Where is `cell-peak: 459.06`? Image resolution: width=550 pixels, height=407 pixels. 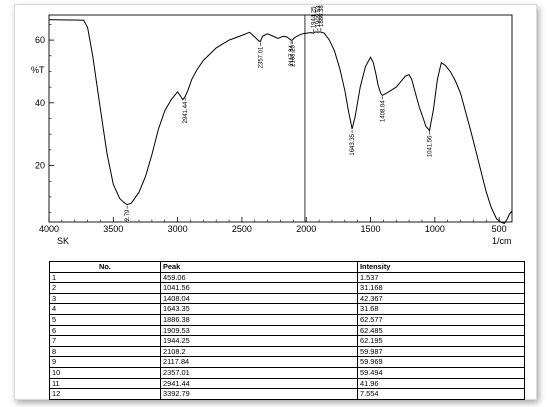
cell-peak: 459.06 is located at coordinates (259, 277).